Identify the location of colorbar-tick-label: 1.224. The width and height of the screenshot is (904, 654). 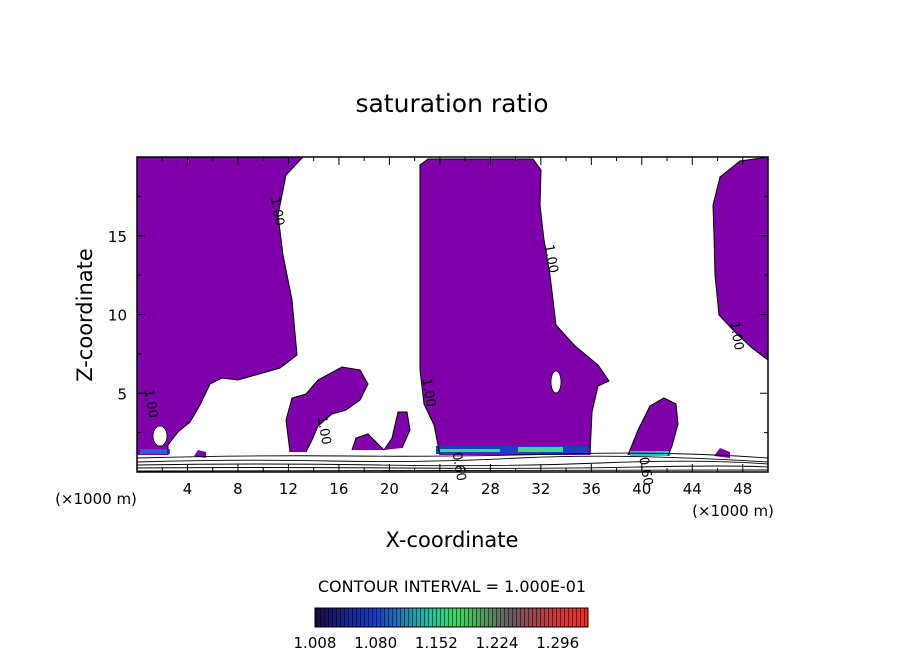
(497, 643).